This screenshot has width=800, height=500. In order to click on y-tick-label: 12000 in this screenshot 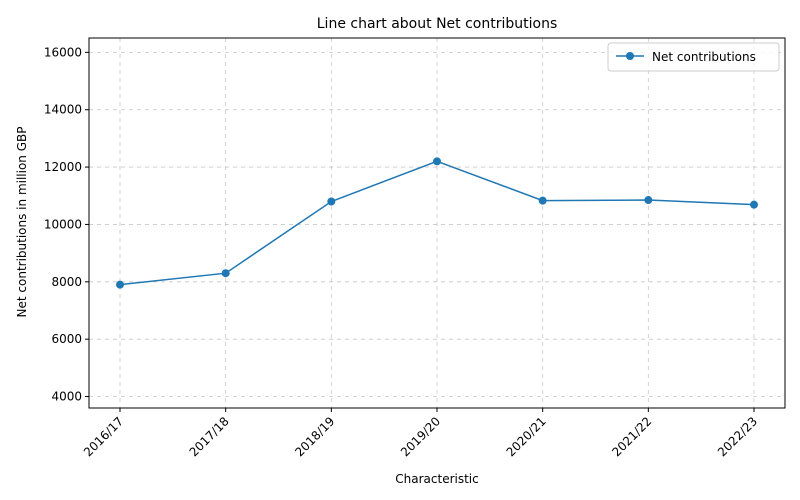, I will do `click(63, 167)`.